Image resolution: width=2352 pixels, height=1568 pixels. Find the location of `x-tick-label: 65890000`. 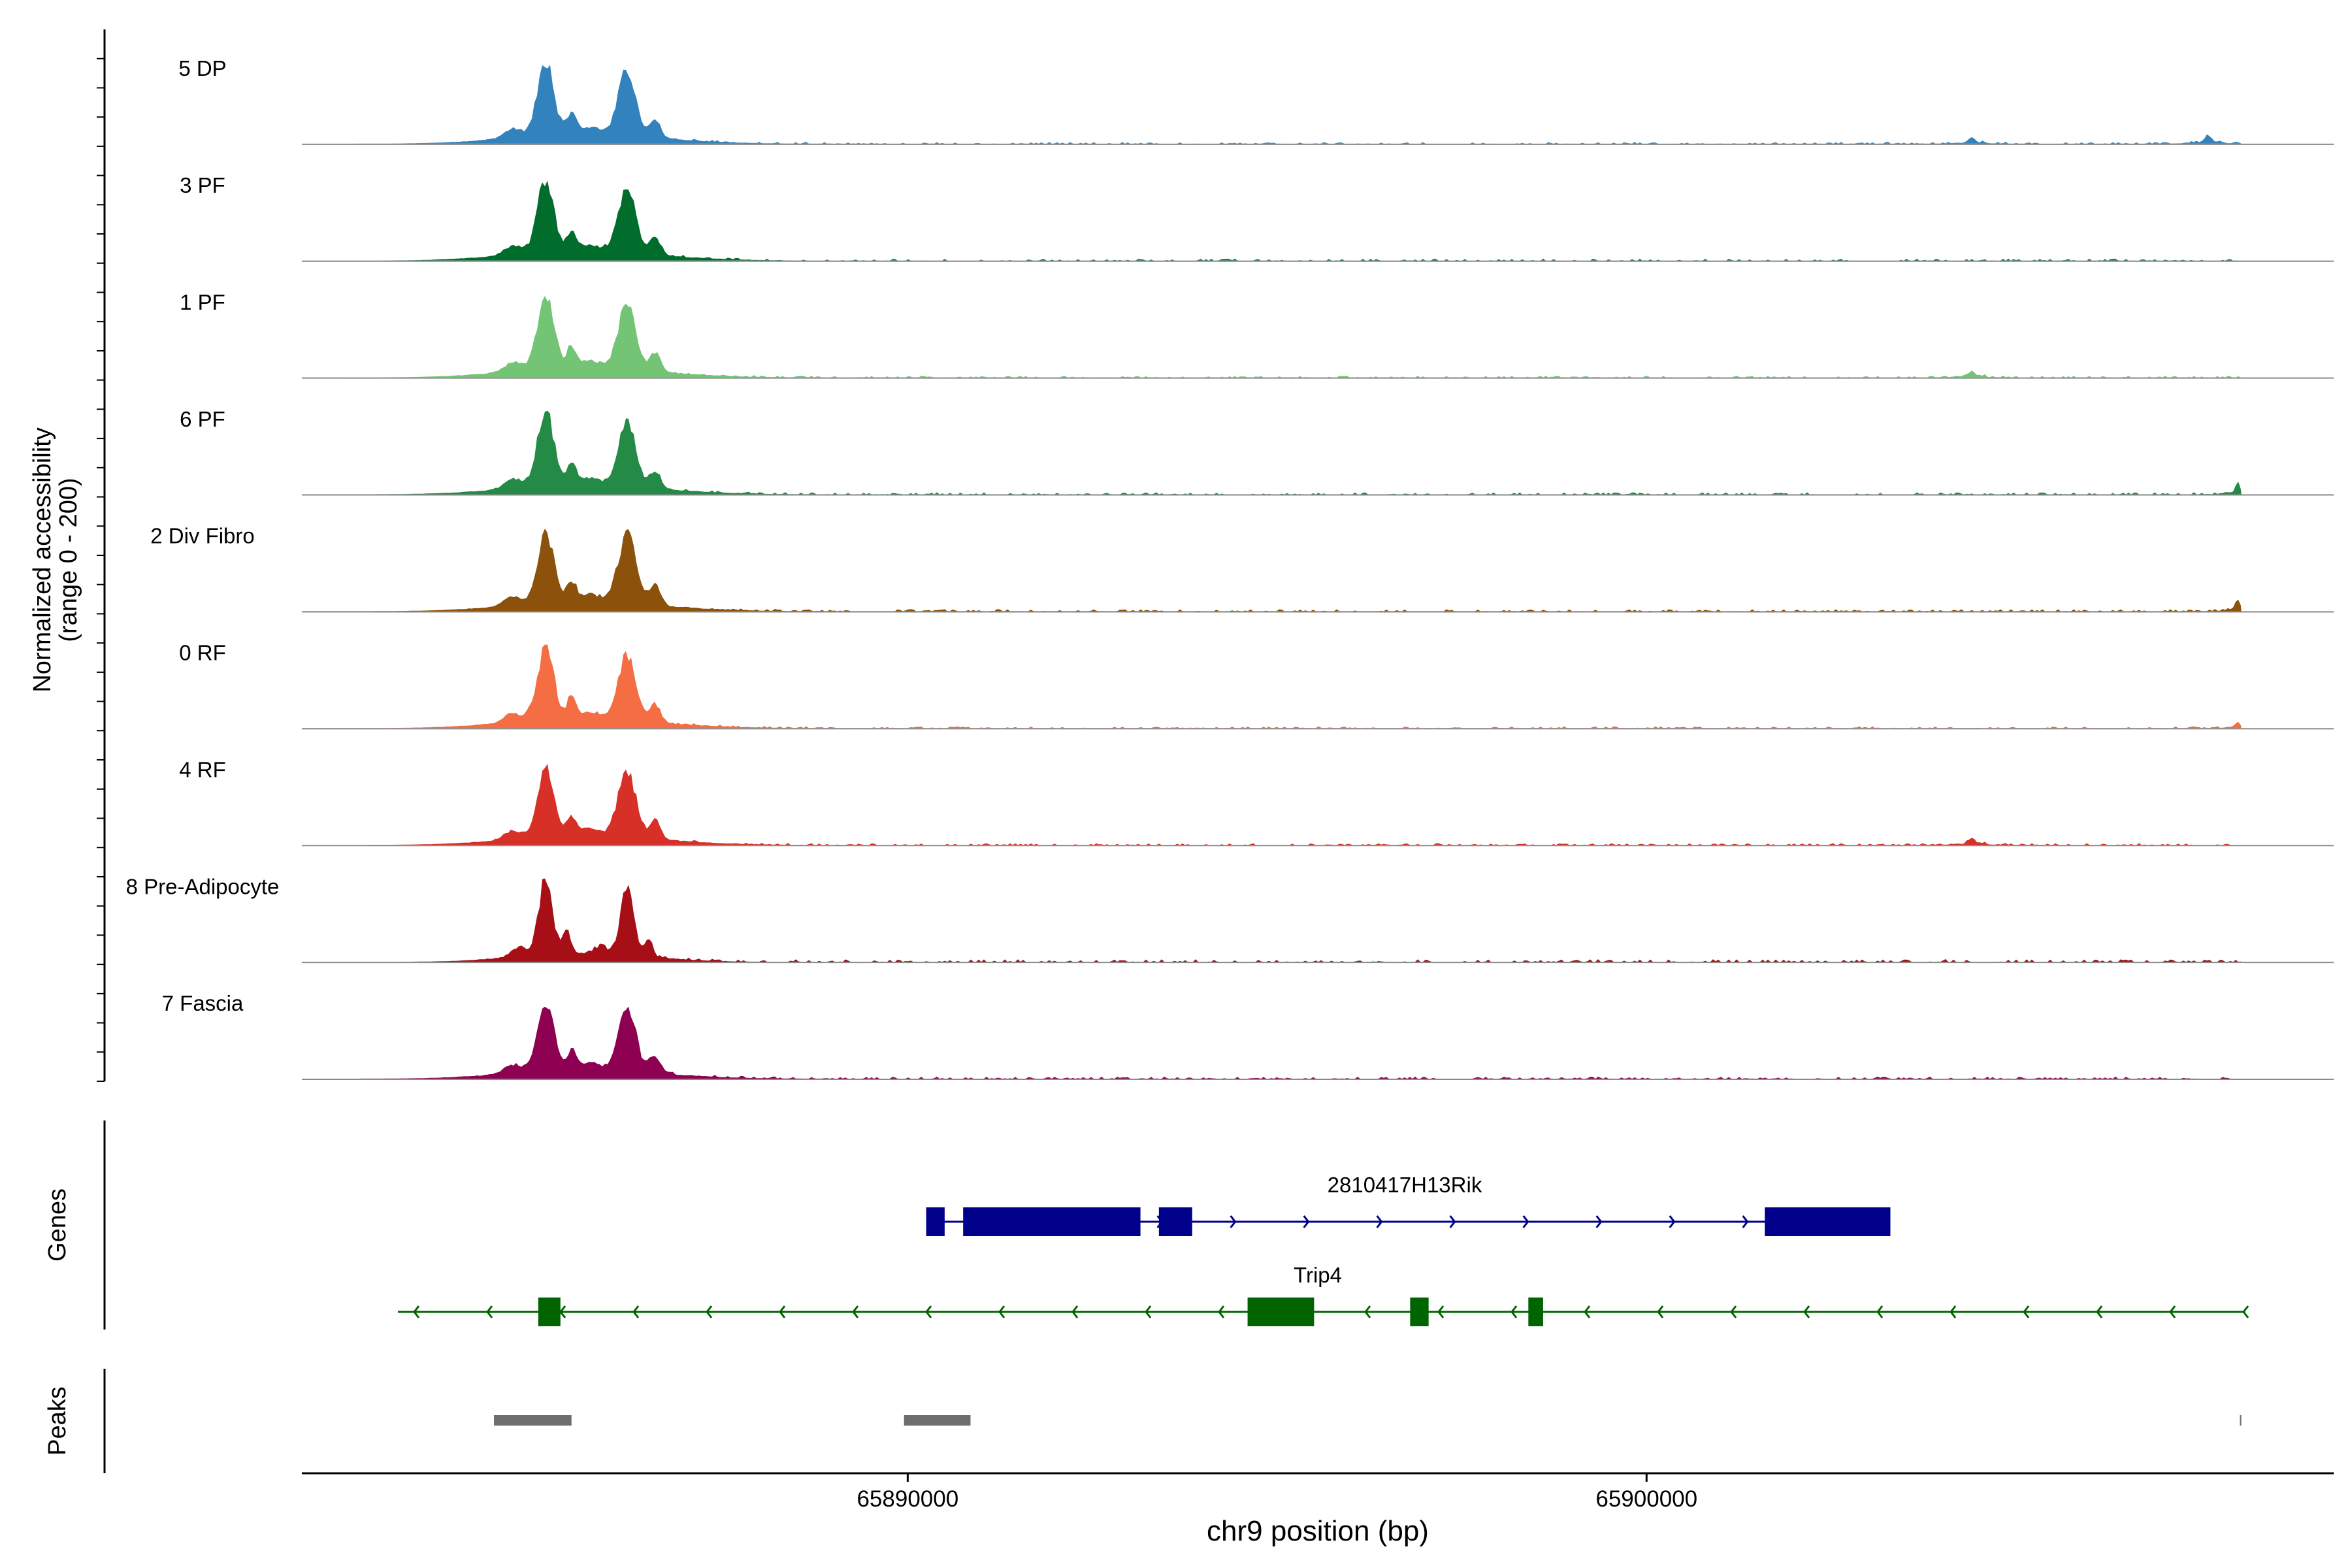

x-tick-label: 65890000 is located at coordinates (907, 1499).